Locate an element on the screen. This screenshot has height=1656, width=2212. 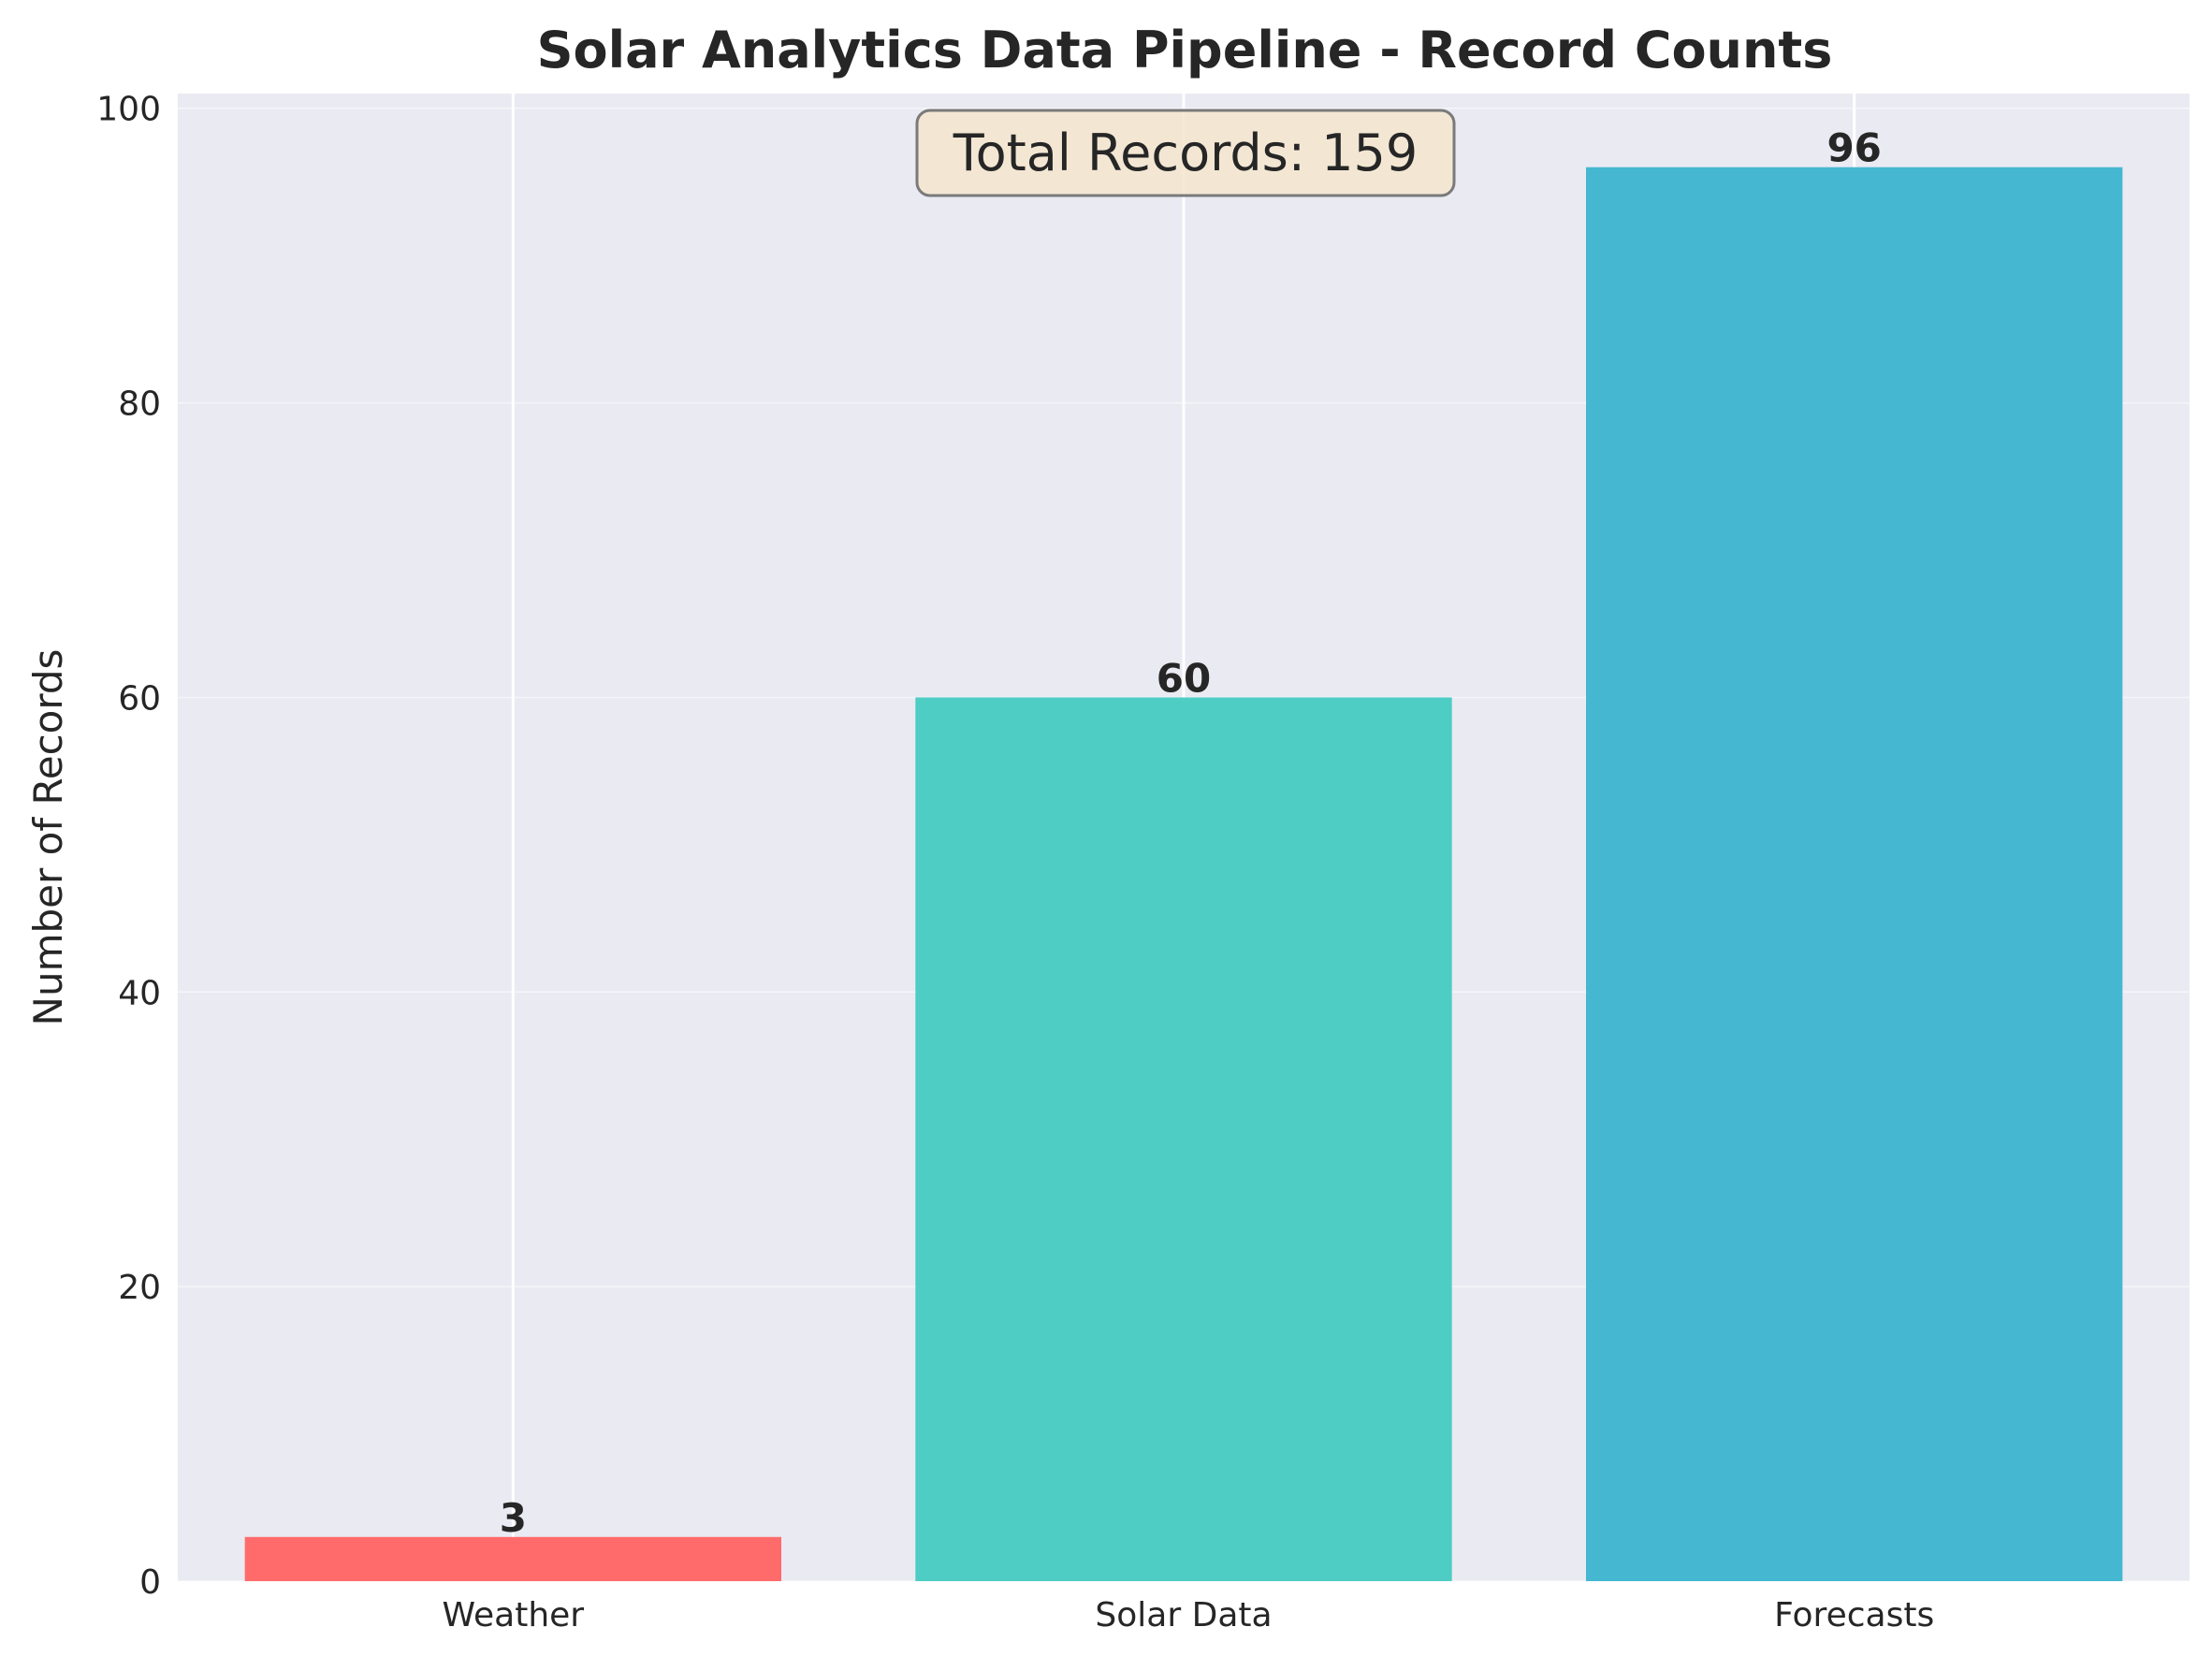
y-tick-label: 60 is located at coordinates (139, 698).